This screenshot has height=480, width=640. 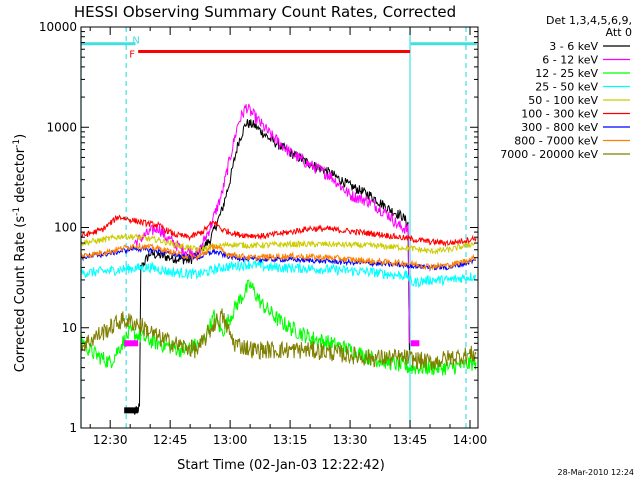 I want to click on legend-label: 50 - 100 keV, so click(x=563, y=100).